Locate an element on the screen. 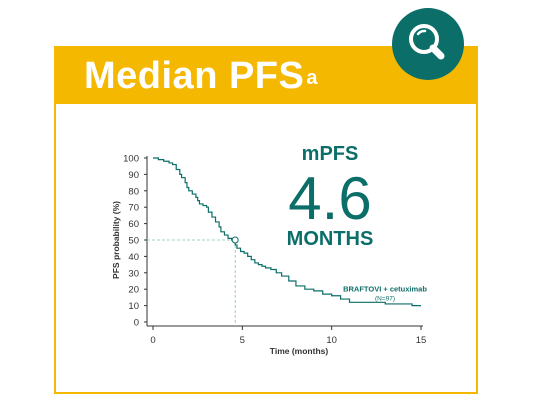  series-name-label: BRAFTOVI + cetuximab is located at coordinates (385, 289).